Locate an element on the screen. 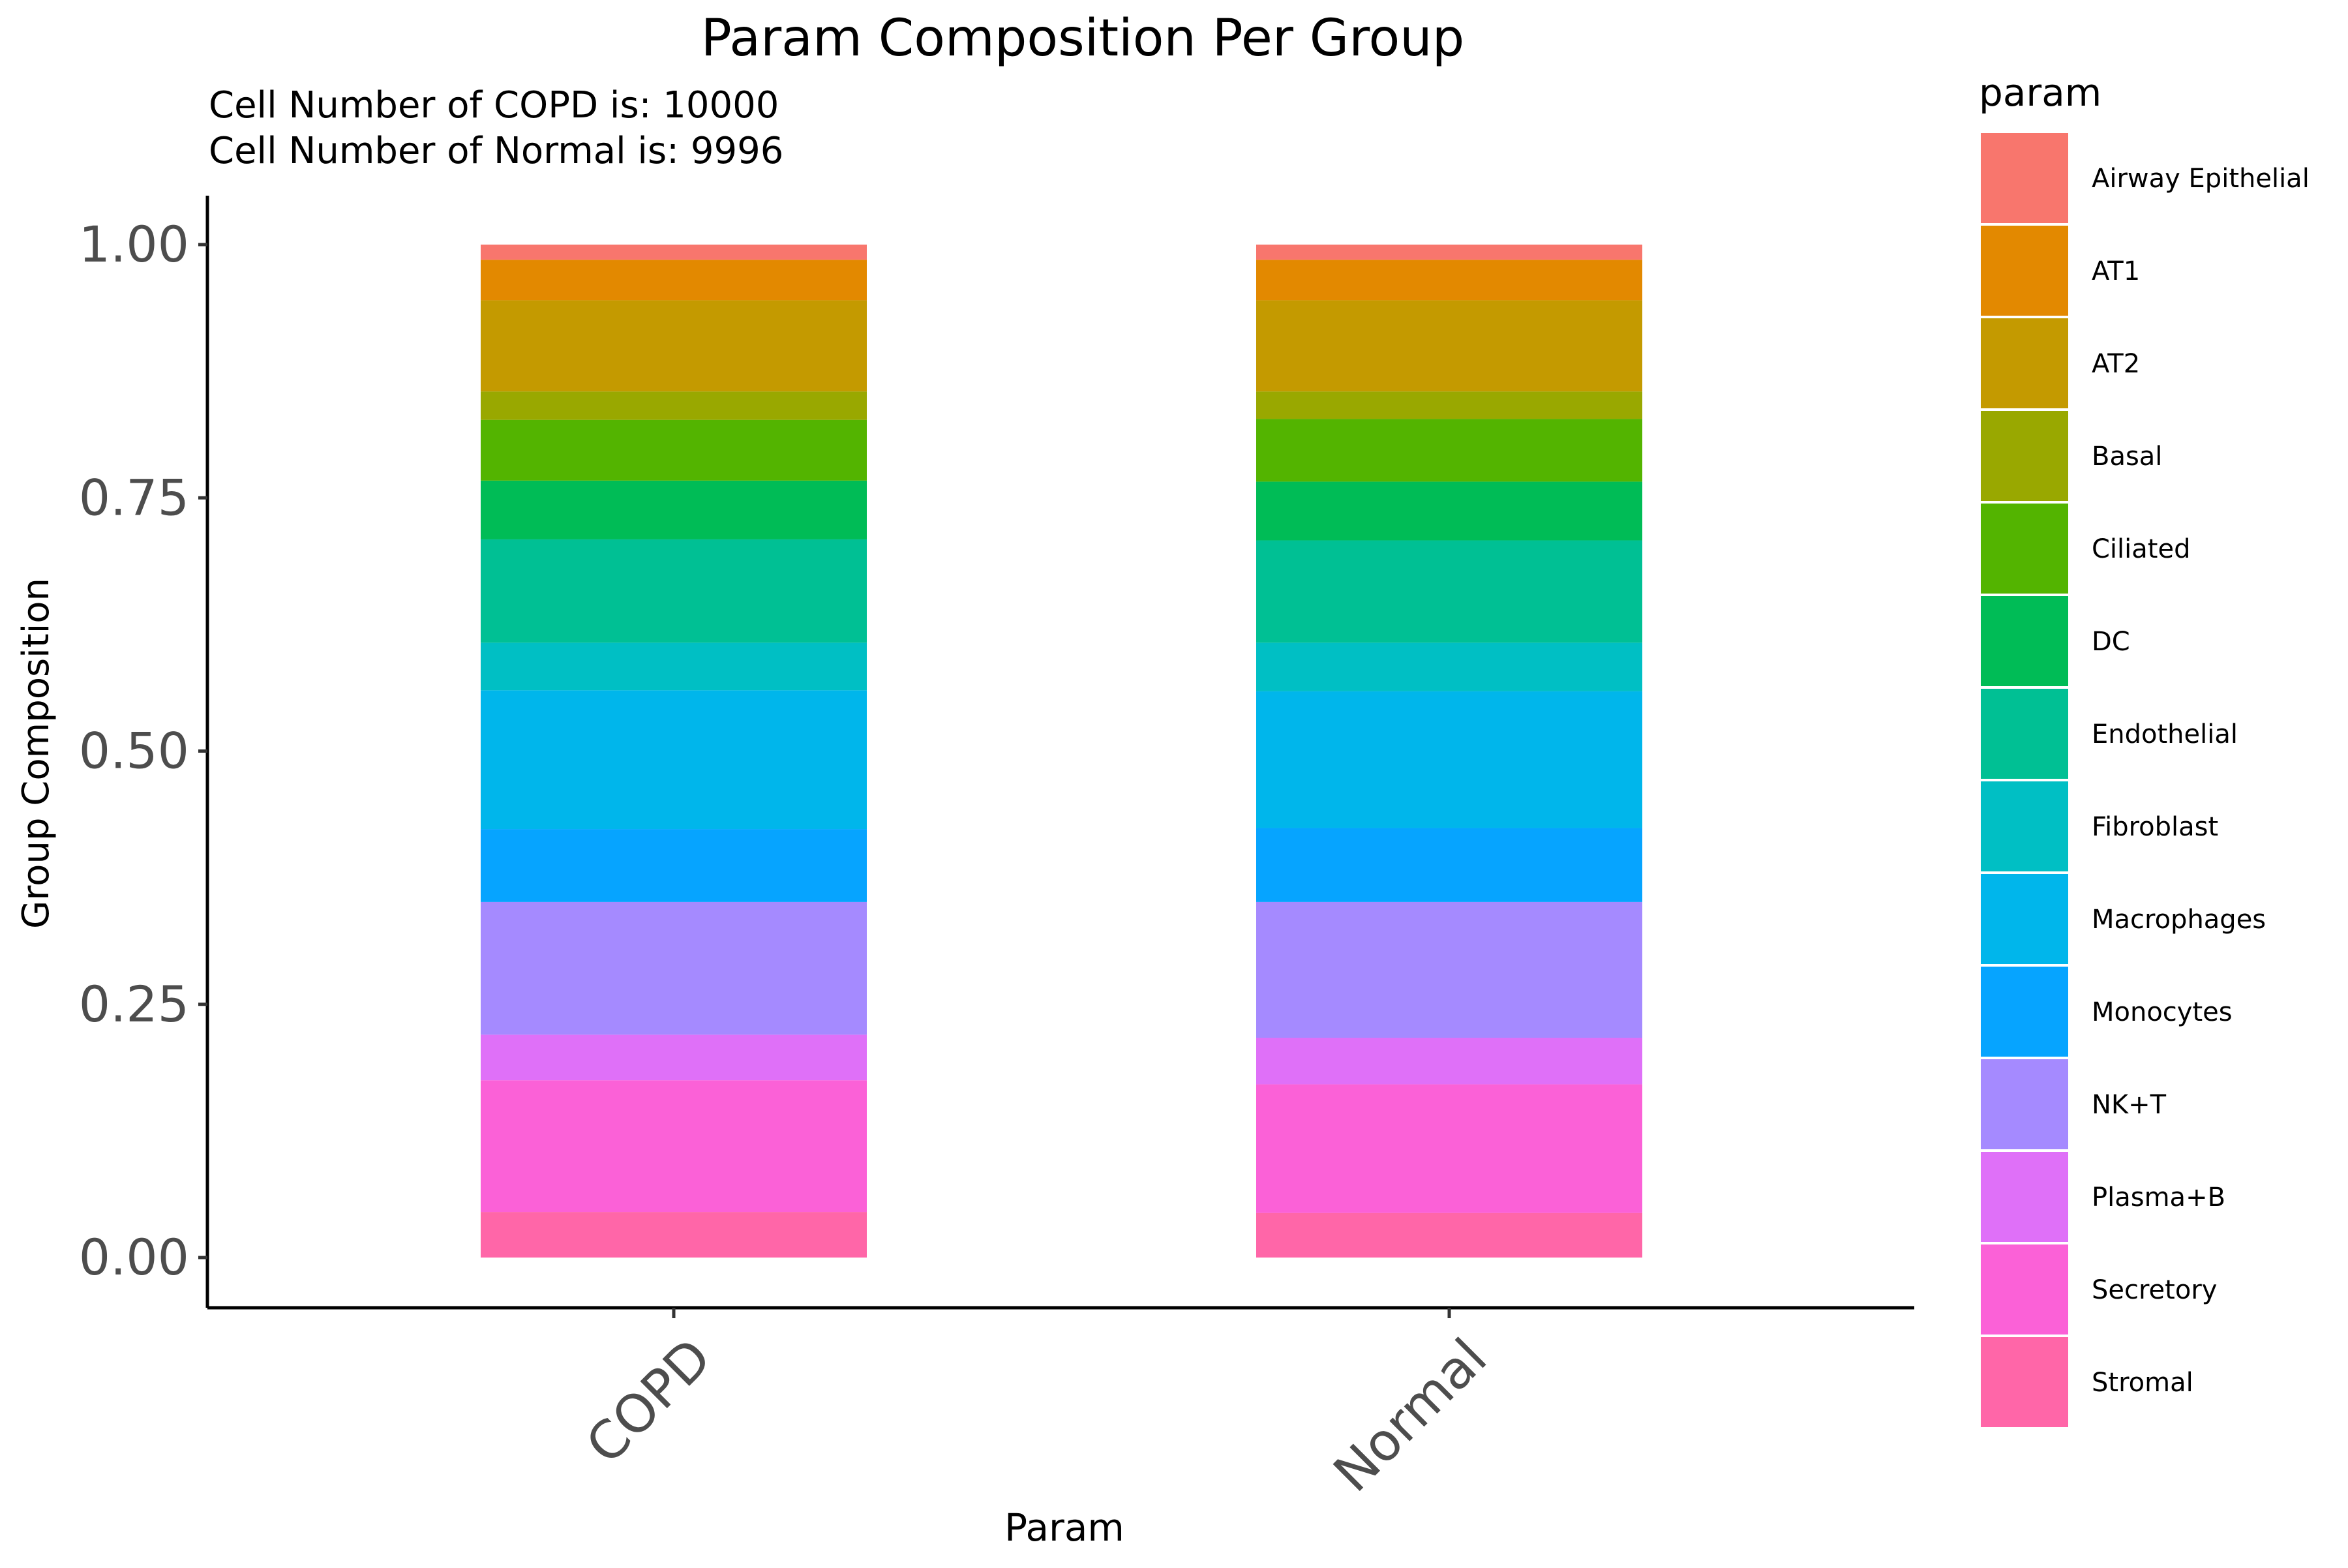 This screenshot has width=2348, height=1568. chart-subtitle-line-1: Cell Number of COPD is: 10000 is located at coordinates (494, 105).